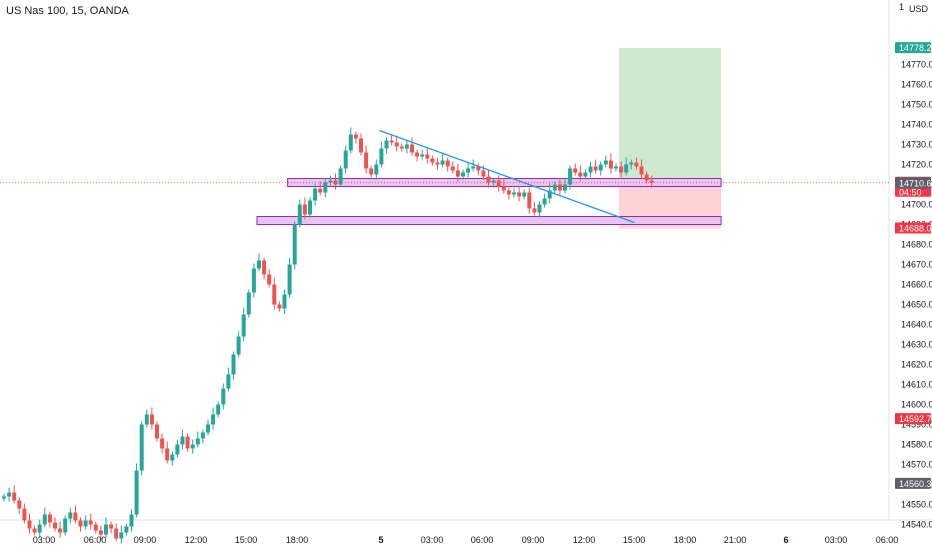  Describe the element at coordinates (915, 419) in the screenshot. I see `price-badge-text: 14592.7` at that location.